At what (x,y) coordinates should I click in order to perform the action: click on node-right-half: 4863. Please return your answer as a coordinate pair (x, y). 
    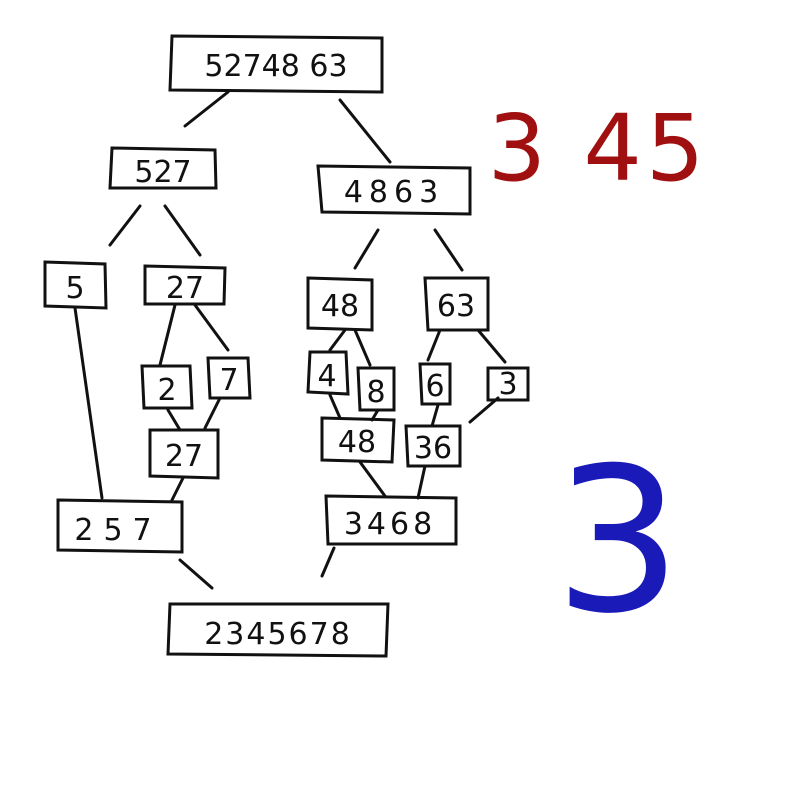
    Looking at the image, I should click on (394, 192).